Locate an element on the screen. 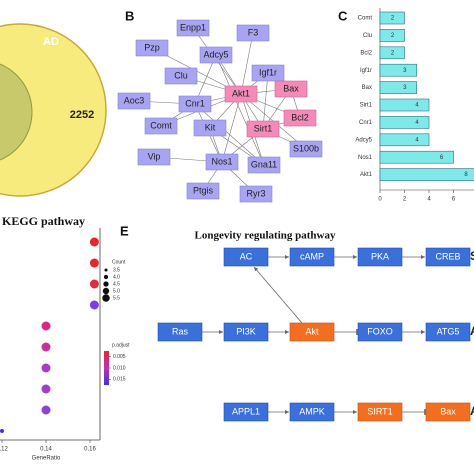  y-tick-label: Nos1 is located at coordinates (365, 158).